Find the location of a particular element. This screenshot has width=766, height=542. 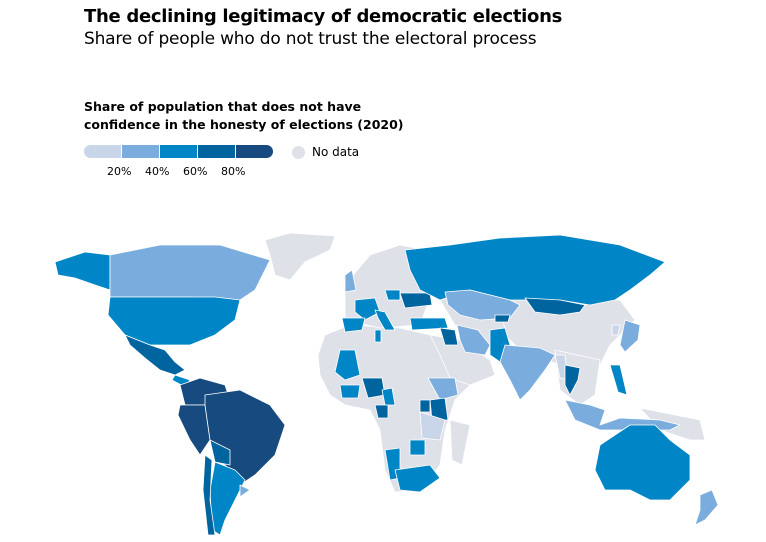

region-bolivia is located at coordinates (220, 452).